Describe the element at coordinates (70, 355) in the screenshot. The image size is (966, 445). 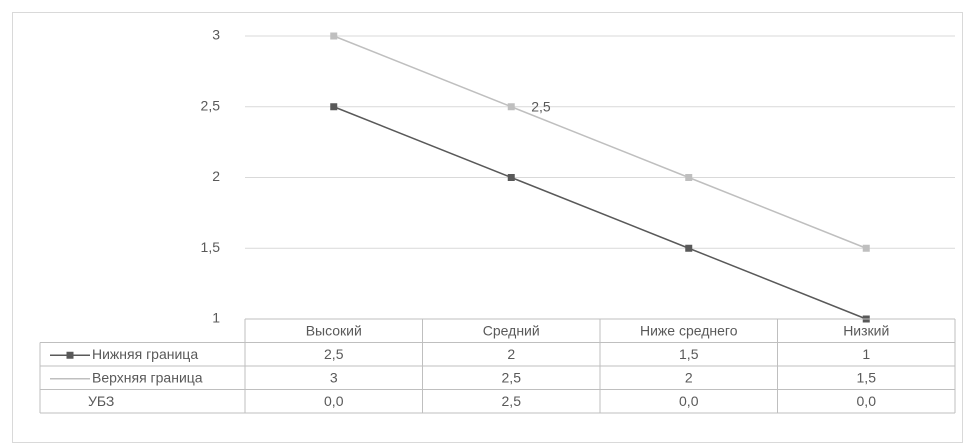
I see `legend-marker` at that location.